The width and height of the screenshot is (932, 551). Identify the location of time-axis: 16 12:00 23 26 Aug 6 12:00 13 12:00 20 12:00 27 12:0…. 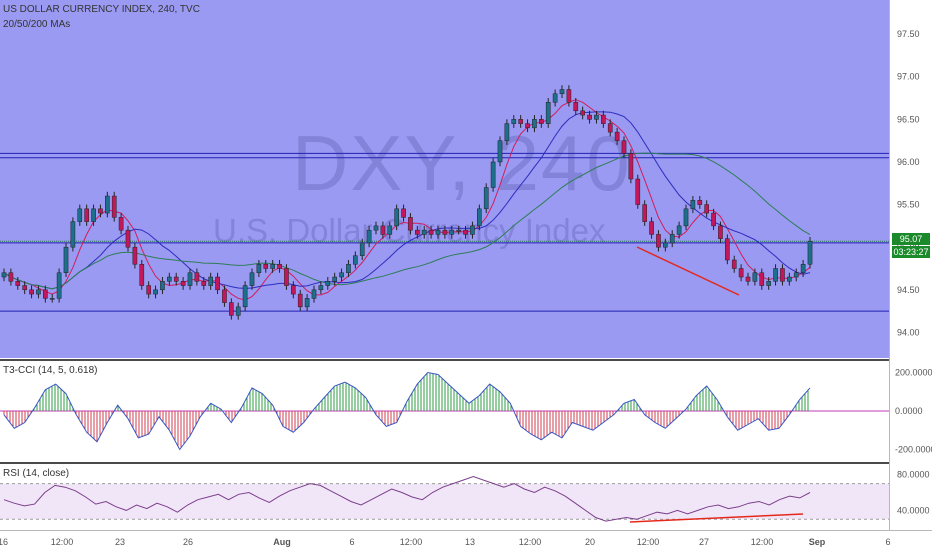
(466, 540).